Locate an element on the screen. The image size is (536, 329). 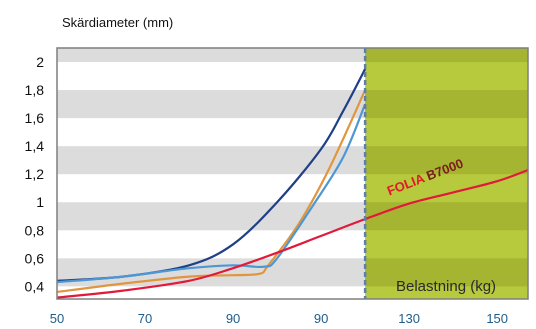
y-axis-ticks: 0,4 0,6 0,8 1 1,2 1,4 1,6 1,8 2 is located at coordinates (35, 174).